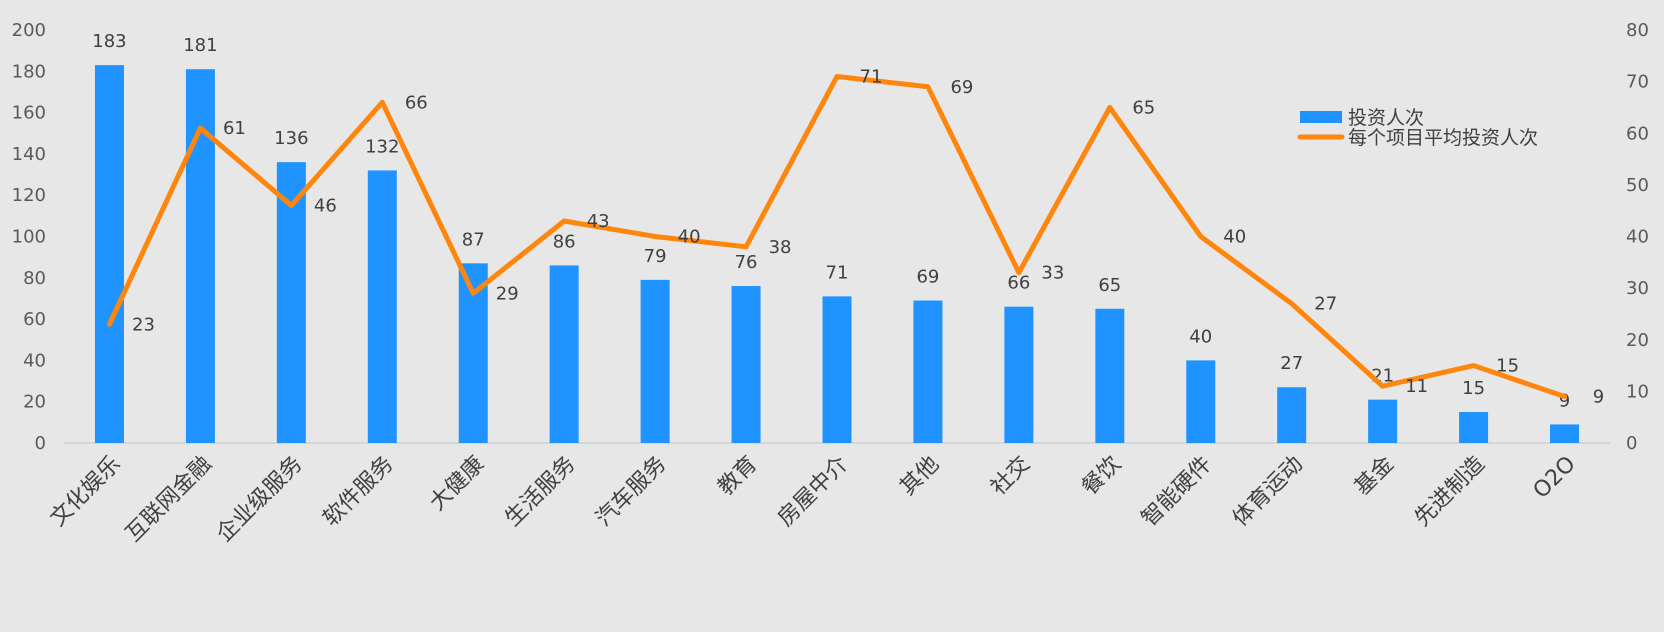  Describe the element at coordinates (746, 262) in the screenshot. I see `bar-data-label: 76` at that location.